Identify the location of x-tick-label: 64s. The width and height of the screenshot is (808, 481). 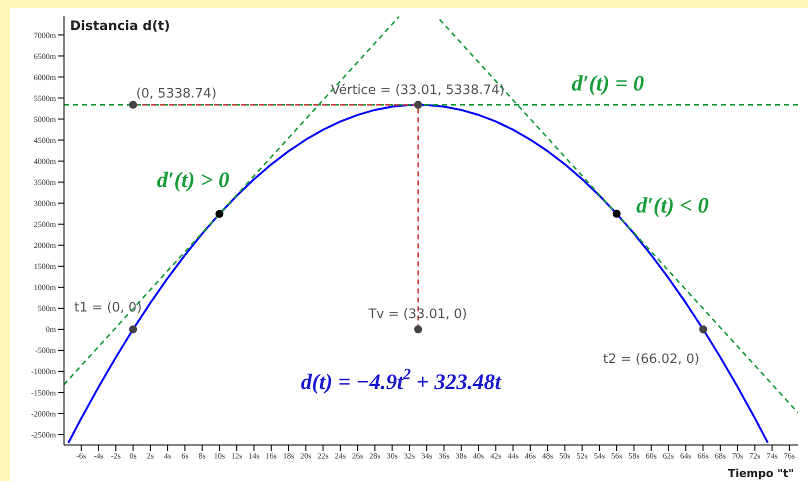
(686, 456).